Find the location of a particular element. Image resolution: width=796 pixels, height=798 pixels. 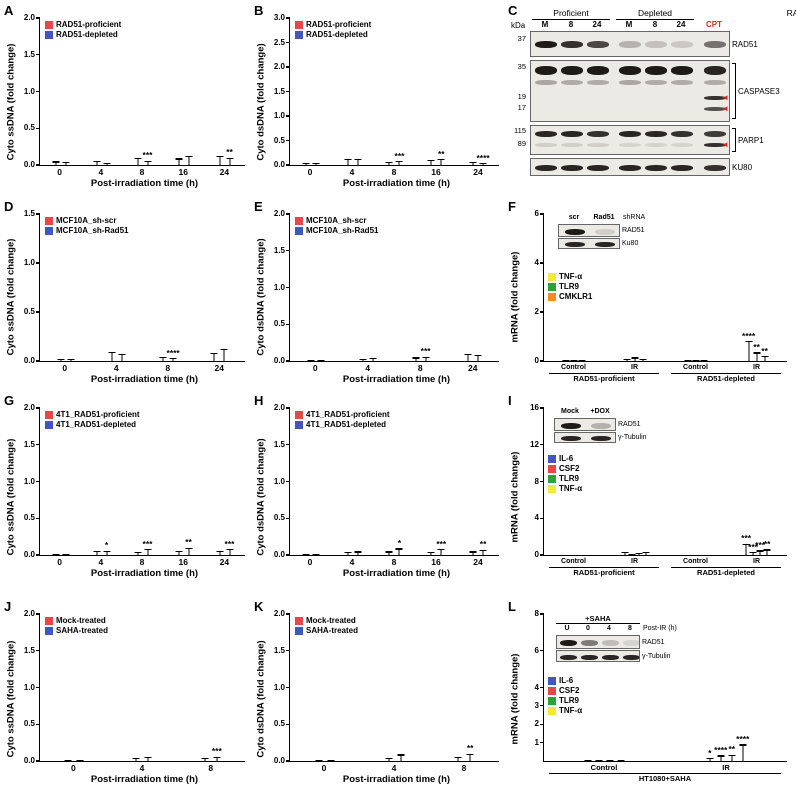

significance-stars: * is located at coordinates (710, 752).